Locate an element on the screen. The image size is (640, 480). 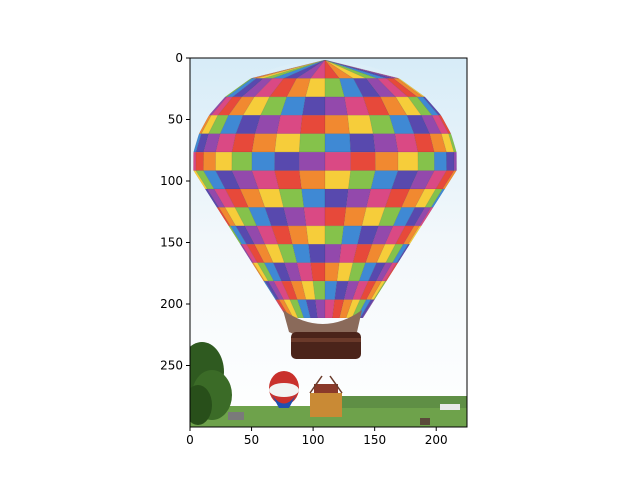
x-axis-ticks: 0 50 100 150 200 is located at coordinates (317, 437).